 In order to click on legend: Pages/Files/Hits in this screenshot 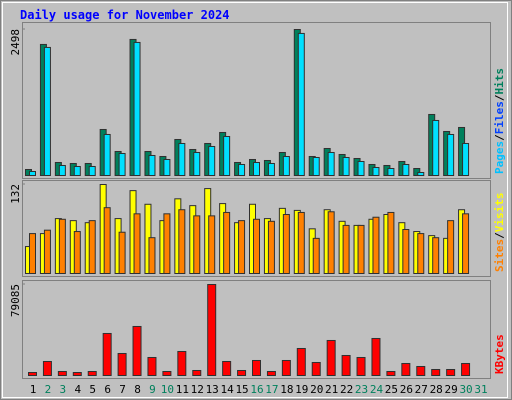, I will do `click(499, 121)`.